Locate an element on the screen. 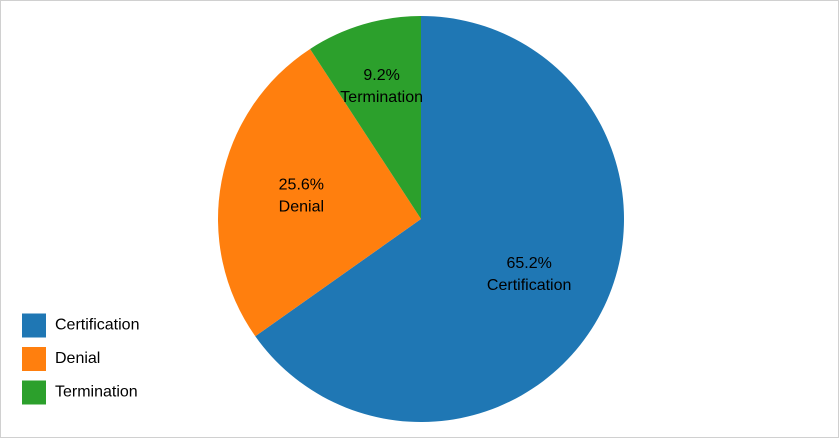 The image size is (839, 438). value-label: 65.2% is located at coordinates (528, 263).